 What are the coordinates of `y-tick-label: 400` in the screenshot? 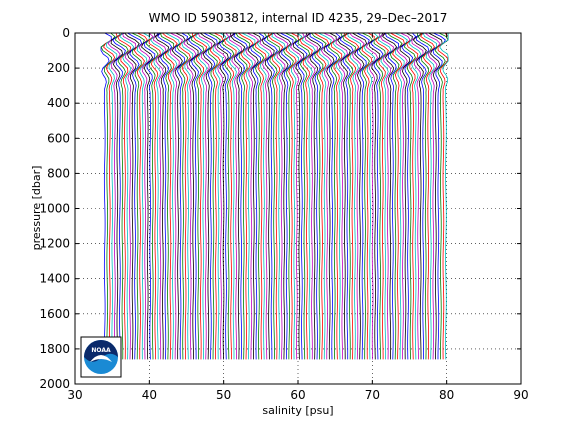 It's located at (58, 103).